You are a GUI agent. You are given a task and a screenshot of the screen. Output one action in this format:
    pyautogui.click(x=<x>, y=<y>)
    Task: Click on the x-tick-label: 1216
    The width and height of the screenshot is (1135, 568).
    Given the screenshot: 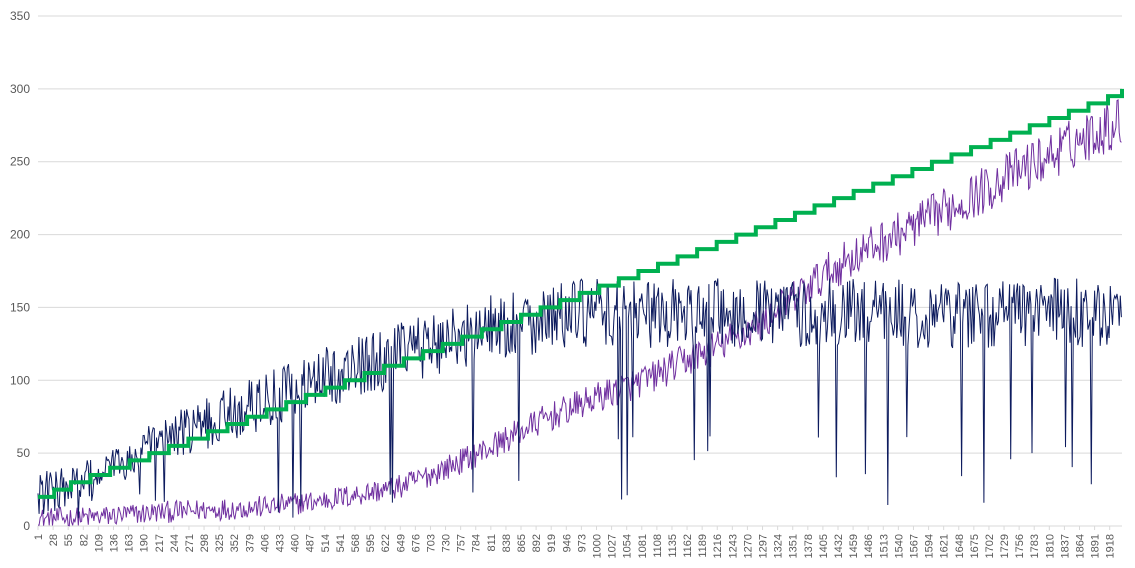 What is the action you would take?
    pyautogui.click(x=718, y=546)
    